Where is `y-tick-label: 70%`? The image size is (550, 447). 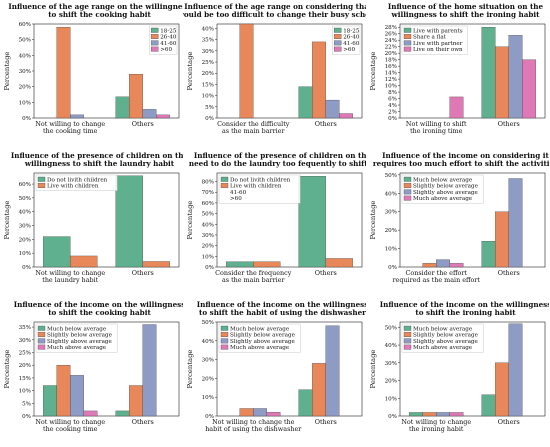 y-tick-label: 70% is located at coordinates (208, 193).